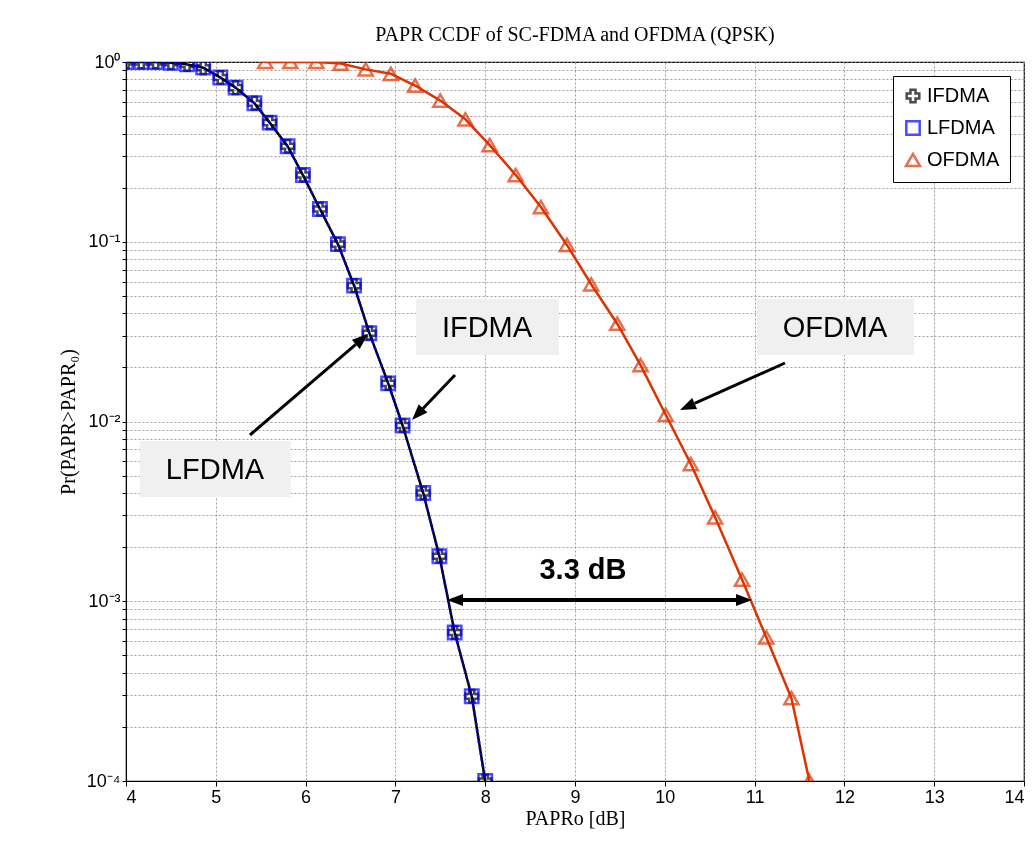 This screenshot has width=1034, height=853. What do you see at coordinates (934, 796) in the screenshot?
I see `x-tick-label: 13` at bounding box center [934, 796].